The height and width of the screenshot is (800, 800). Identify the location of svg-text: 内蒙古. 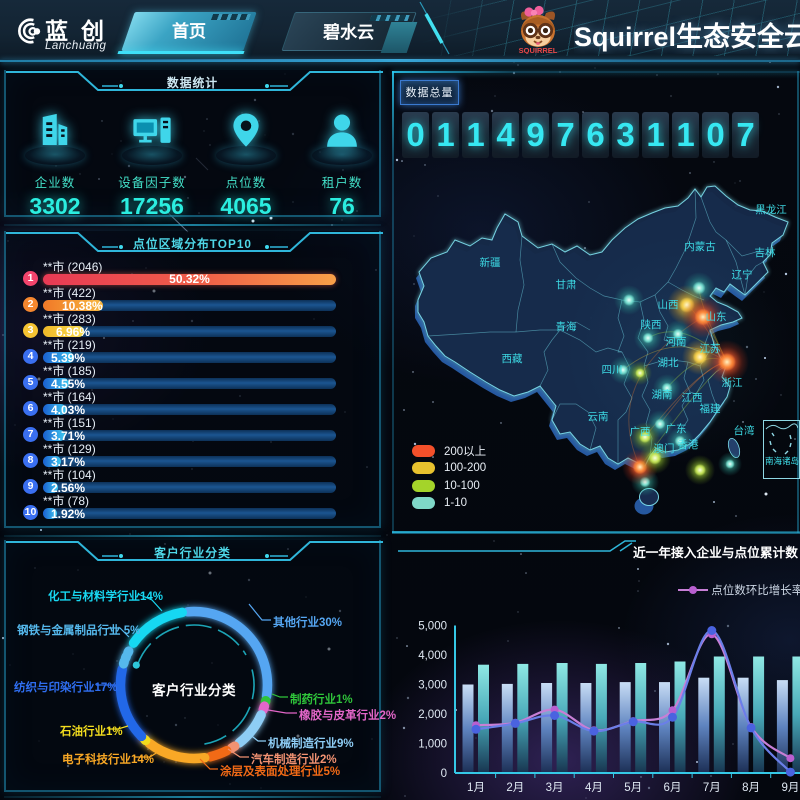
(700, 246).